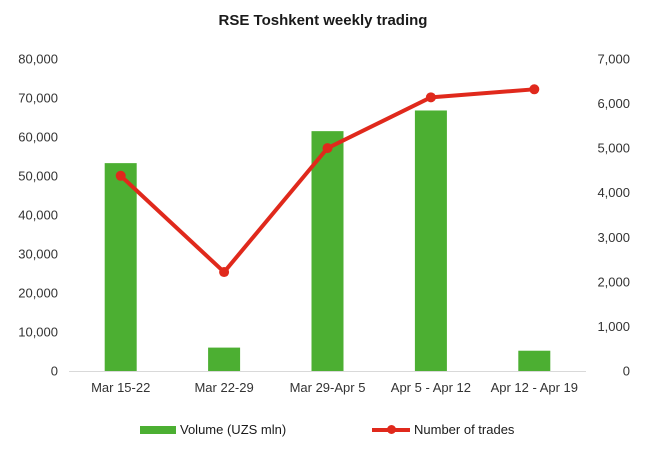 The height and width of the screenshot is (449, 646). I want to click on legend-item-volume: Volume (UZS mln), so click(213, 429).